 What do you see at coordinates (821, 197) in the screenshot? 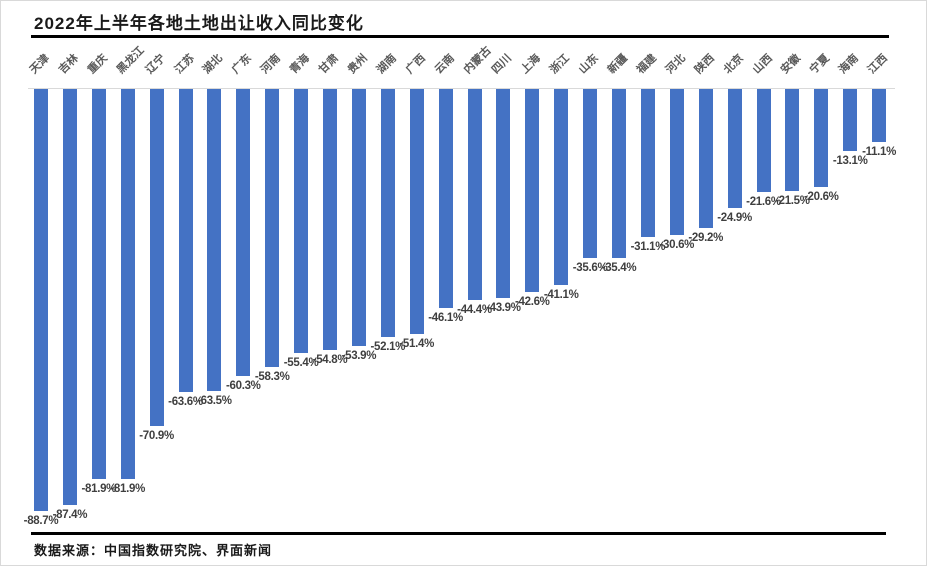
I see `value-label-宁夏: -20.6%` at bounding box center [821, 197].